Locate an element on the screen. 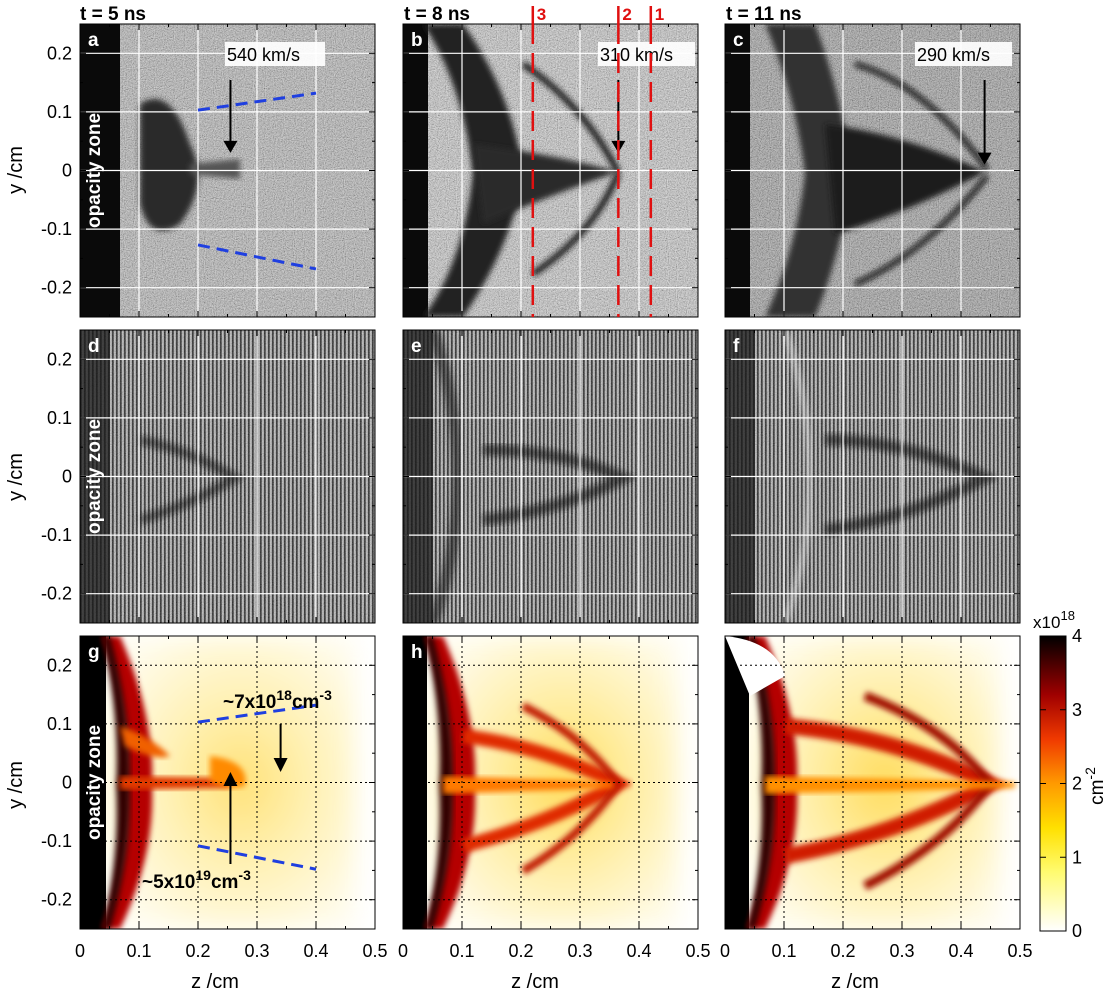 Image resolution: width=1116 pixels, height=1000 pixels. svg-text: ~7x1018cm-3 is located at coordinates (277, 700).